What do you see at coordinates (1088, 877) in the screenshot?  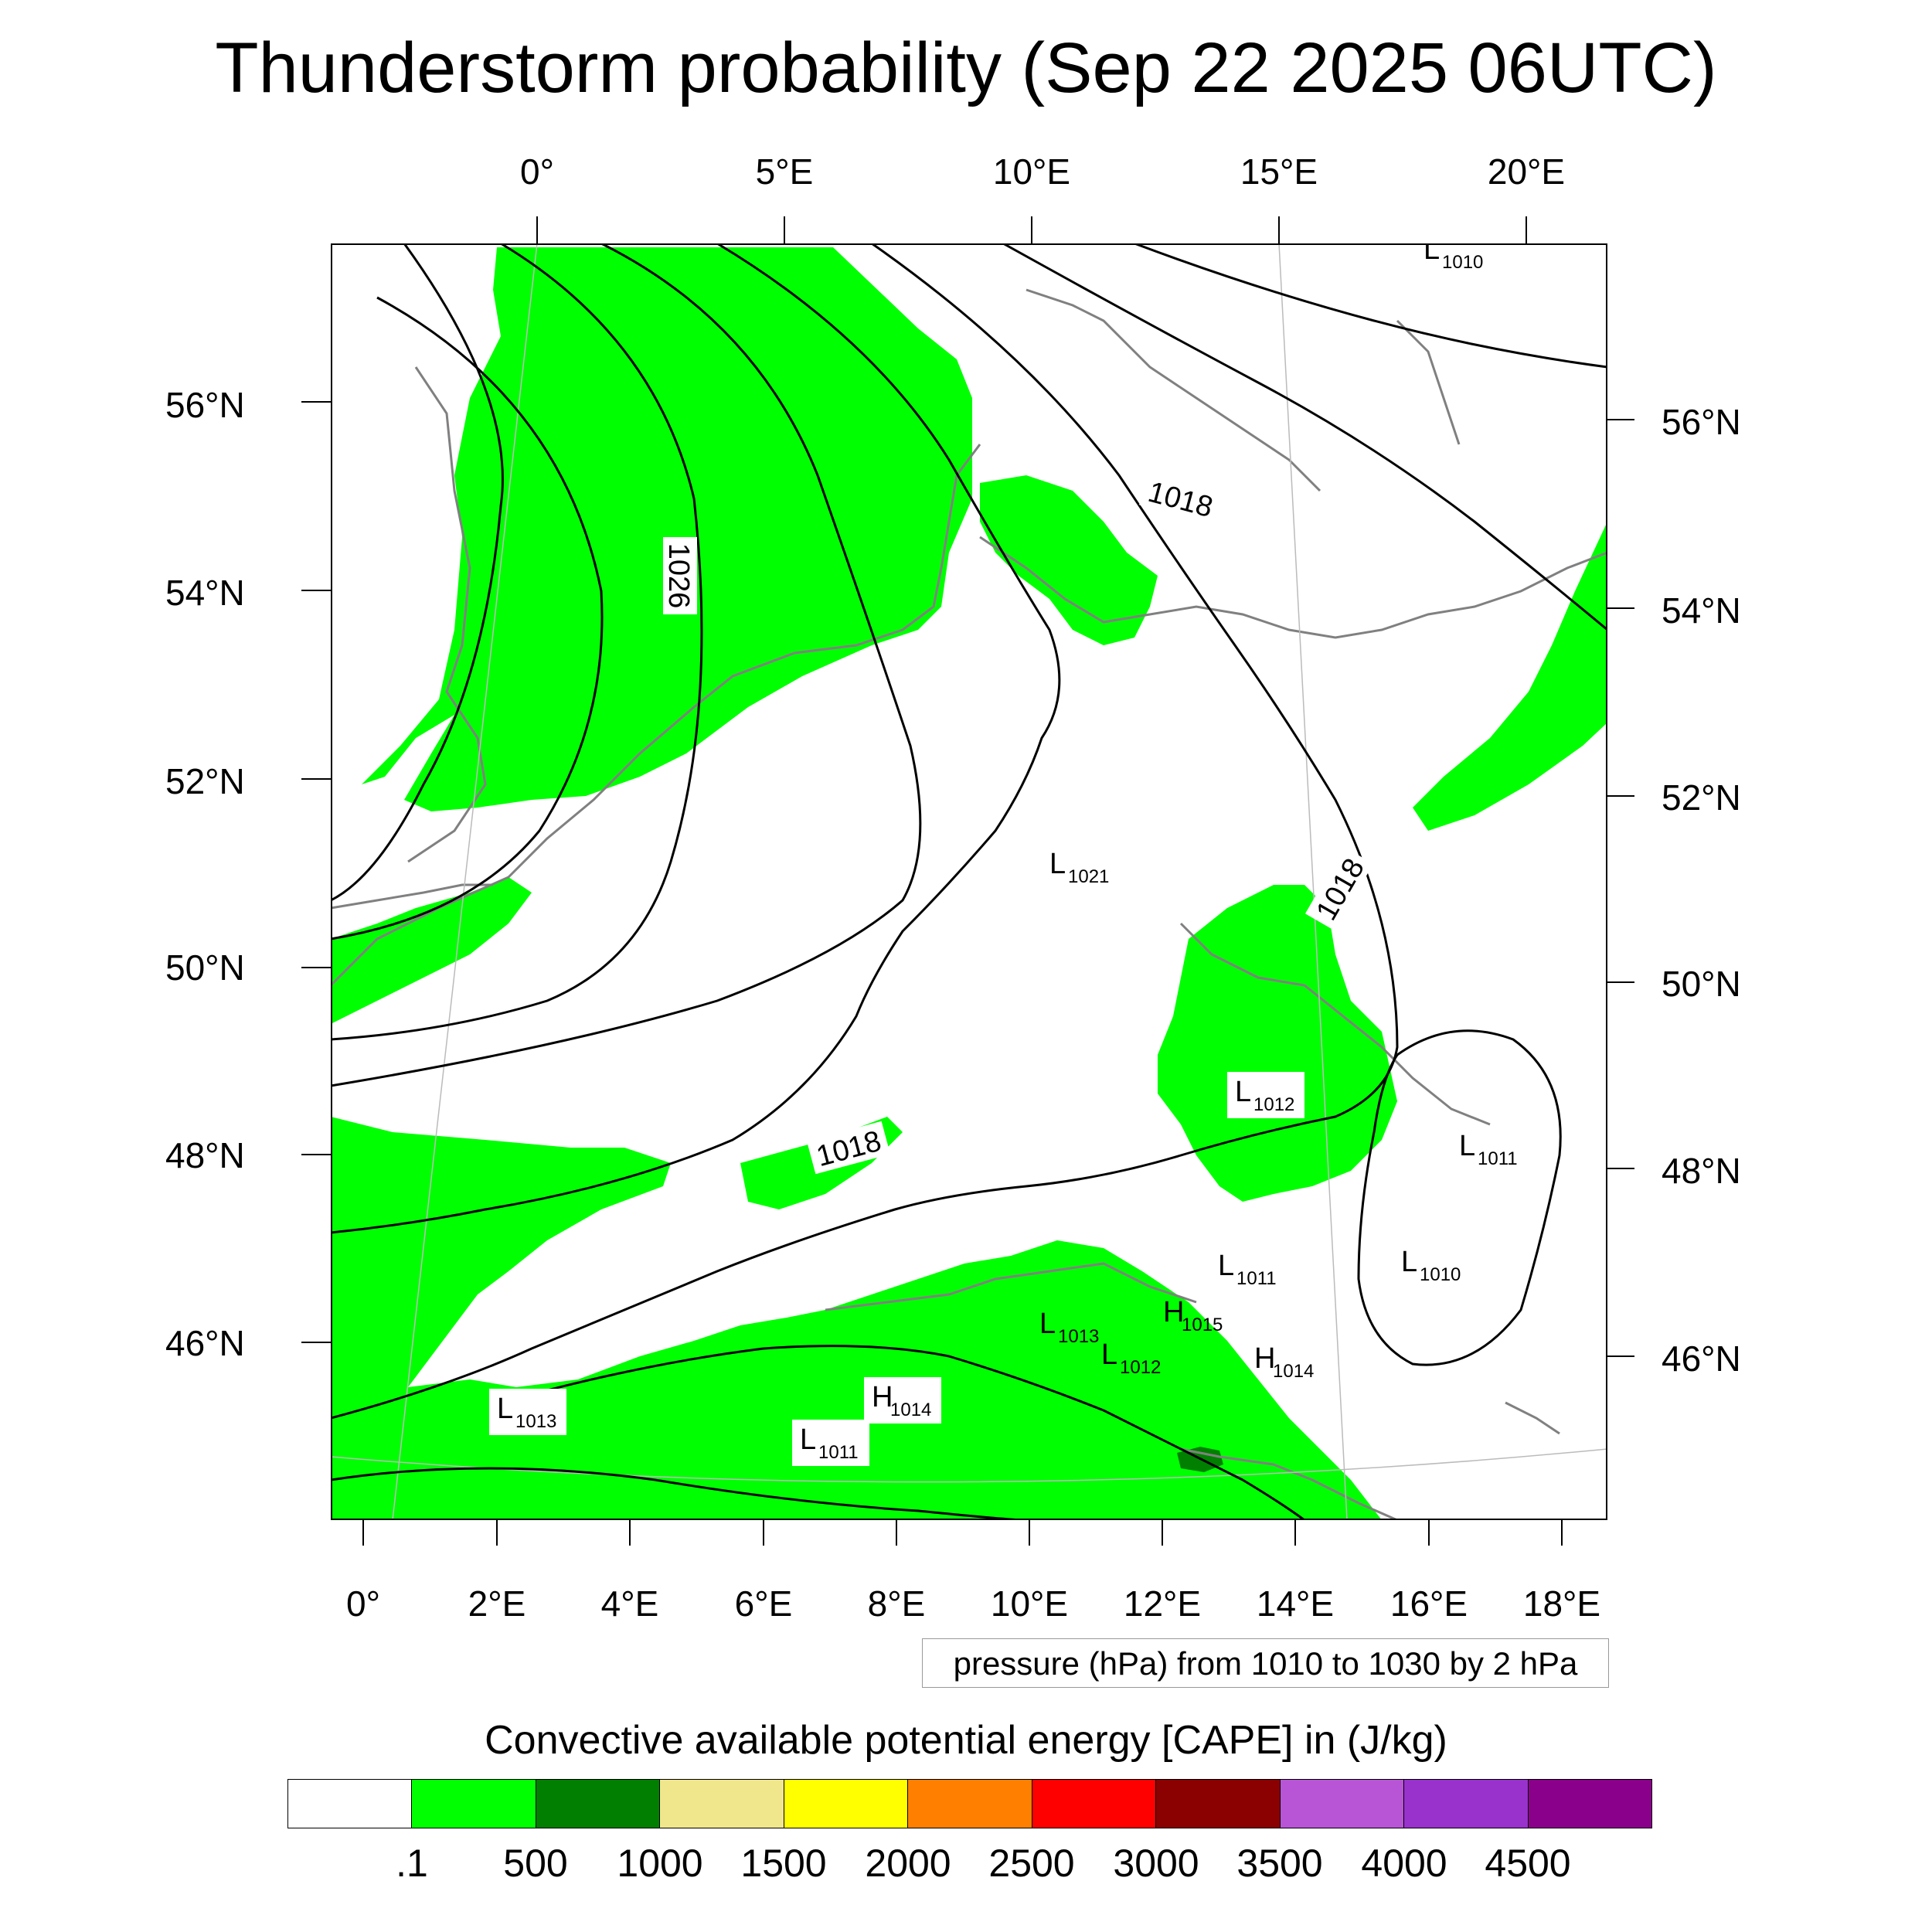 I see `svg-text: 1021` at bounding box center [1088, 877].